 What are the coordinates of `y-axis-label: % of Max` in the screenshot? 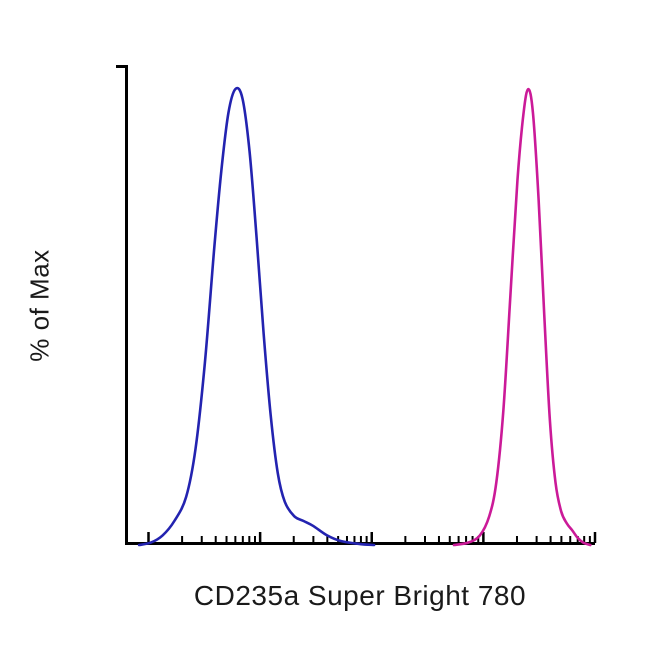 It's located at (39, 305).